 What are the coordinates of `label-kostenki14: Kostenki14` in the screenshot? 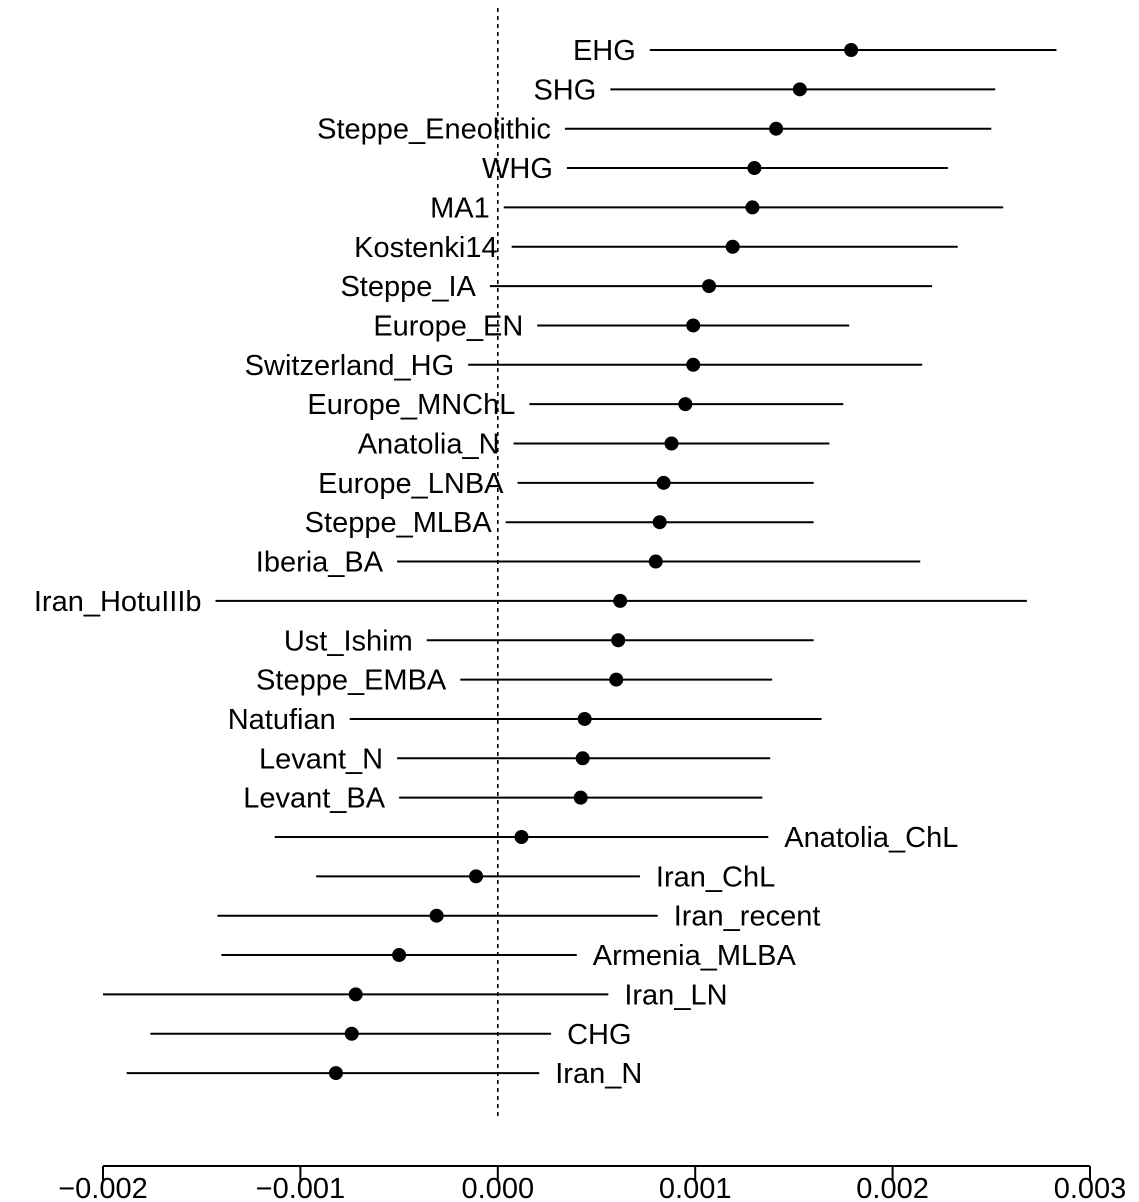 It's located at (426, 248).